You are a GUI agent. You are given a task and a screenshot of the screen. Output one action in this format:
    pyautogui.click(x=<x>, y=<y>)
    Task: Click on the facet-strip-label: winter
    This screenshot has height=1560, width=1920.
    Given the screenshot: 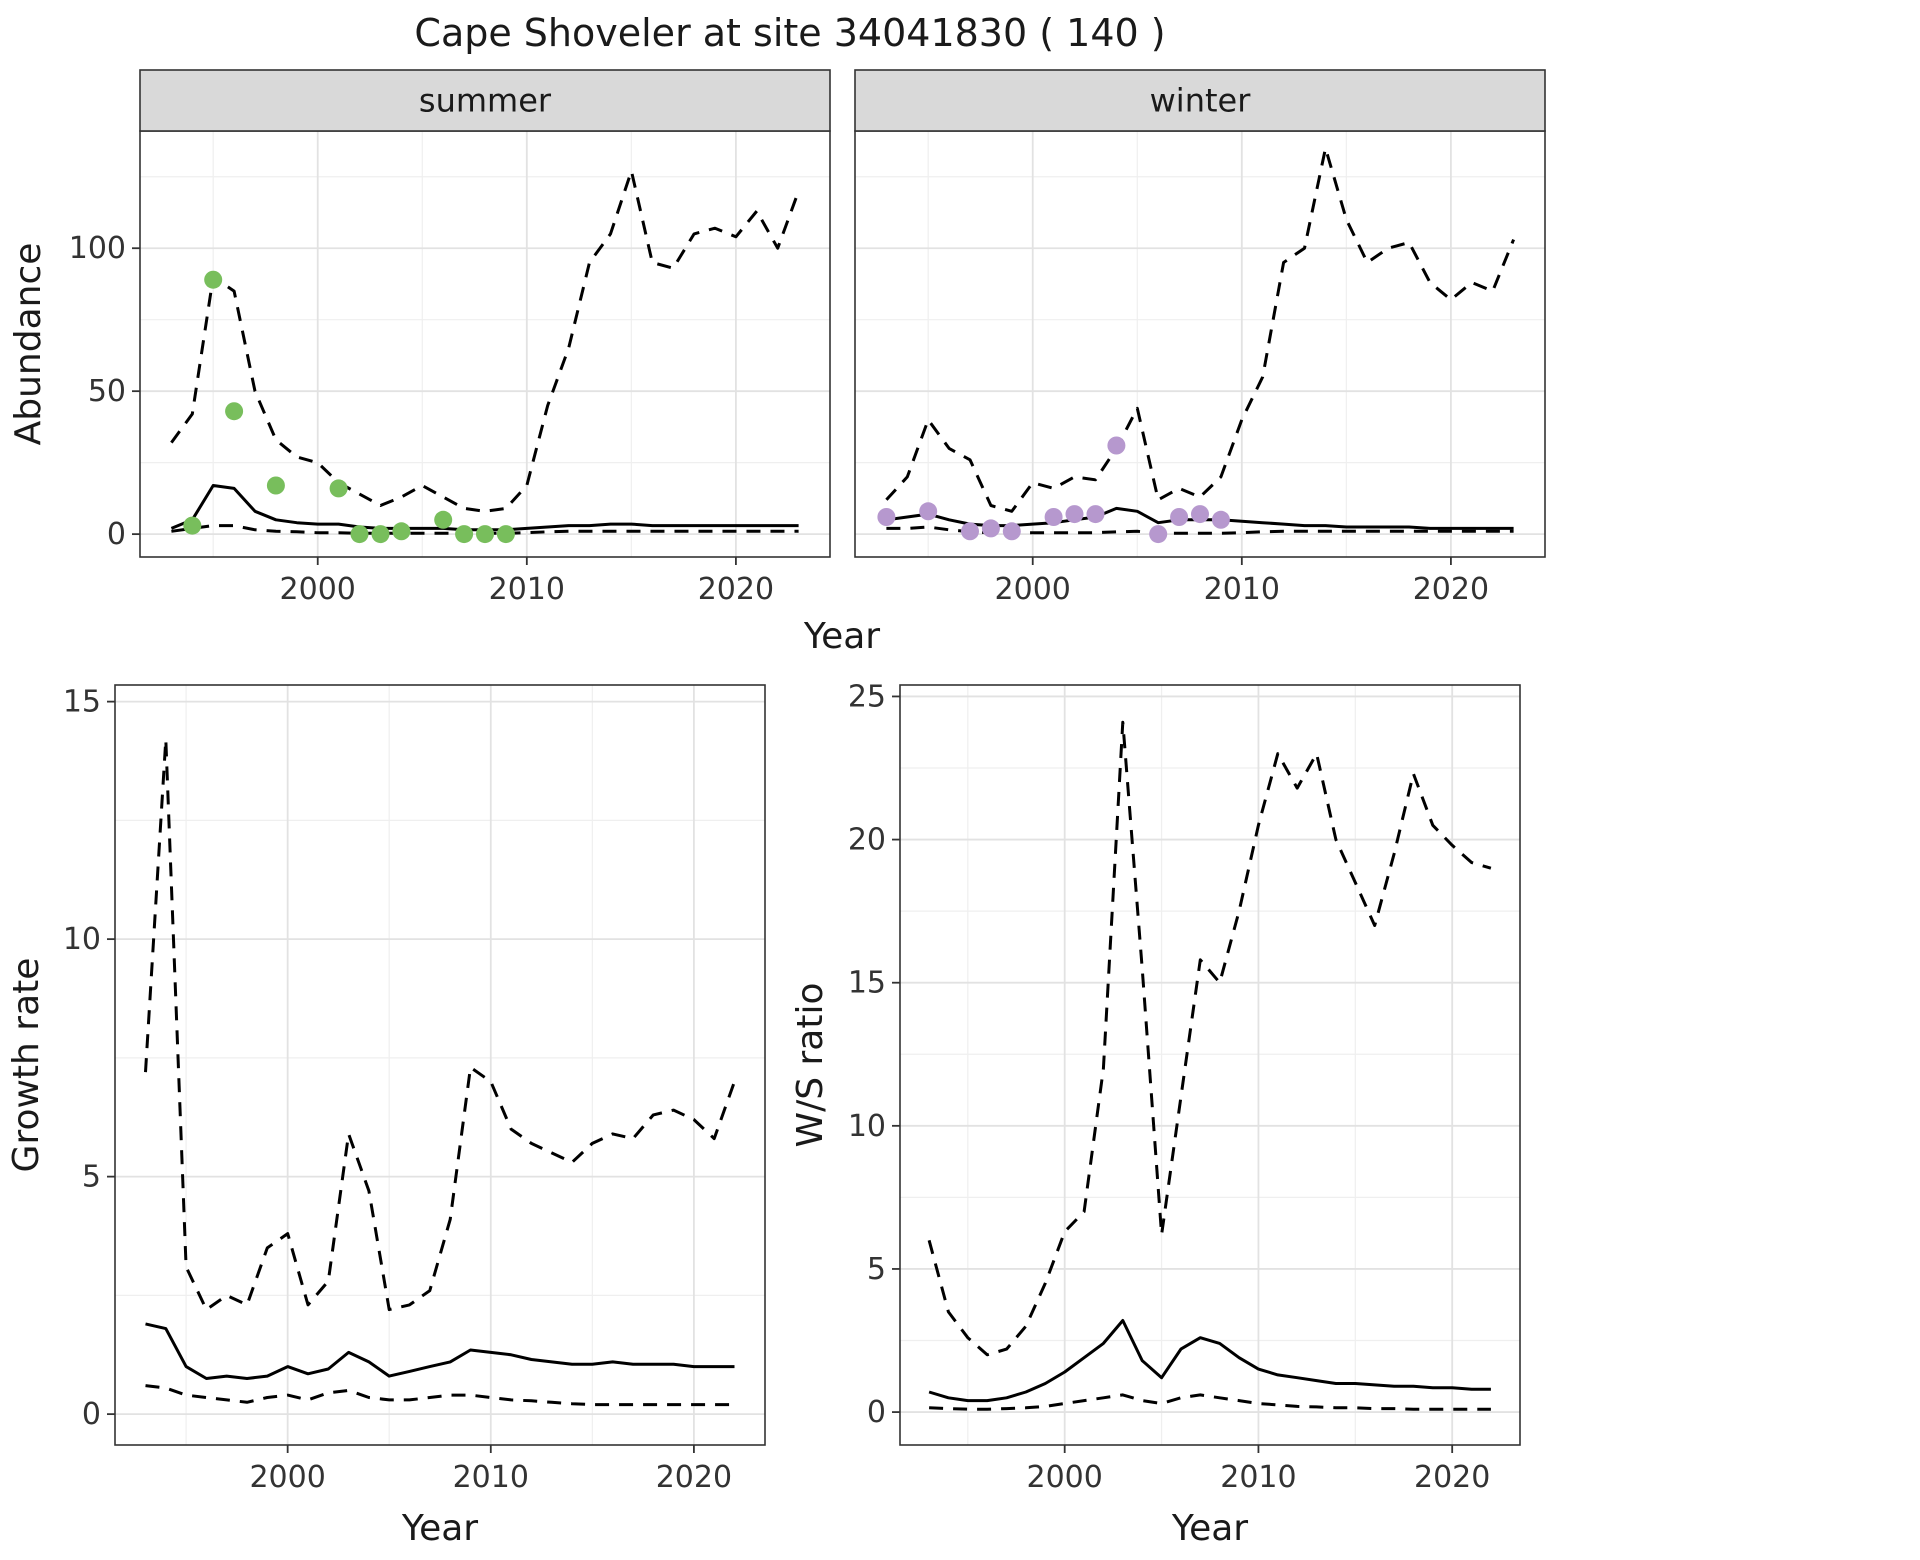 What is the action you would take?
    pyautogui.click(x=1201, y=101)
    